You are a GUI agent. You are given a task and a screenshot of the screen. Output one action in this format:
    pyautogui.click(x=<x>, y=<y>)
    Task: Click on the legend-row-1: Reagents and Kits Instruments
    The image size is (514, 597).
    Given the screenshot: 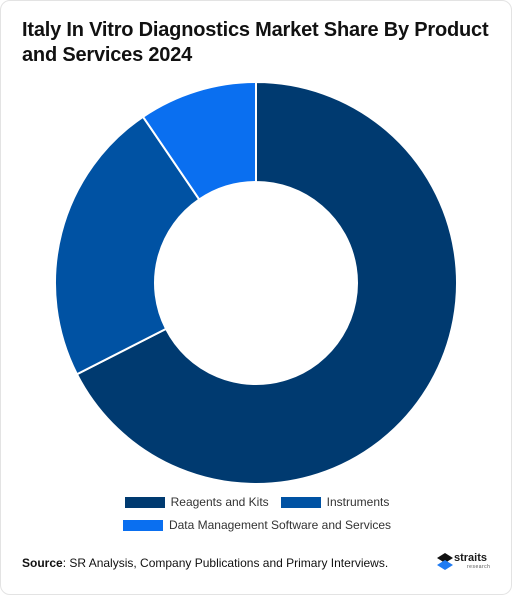 What is the action you would take?
    pyautogui.click(x=257, y=502)
    